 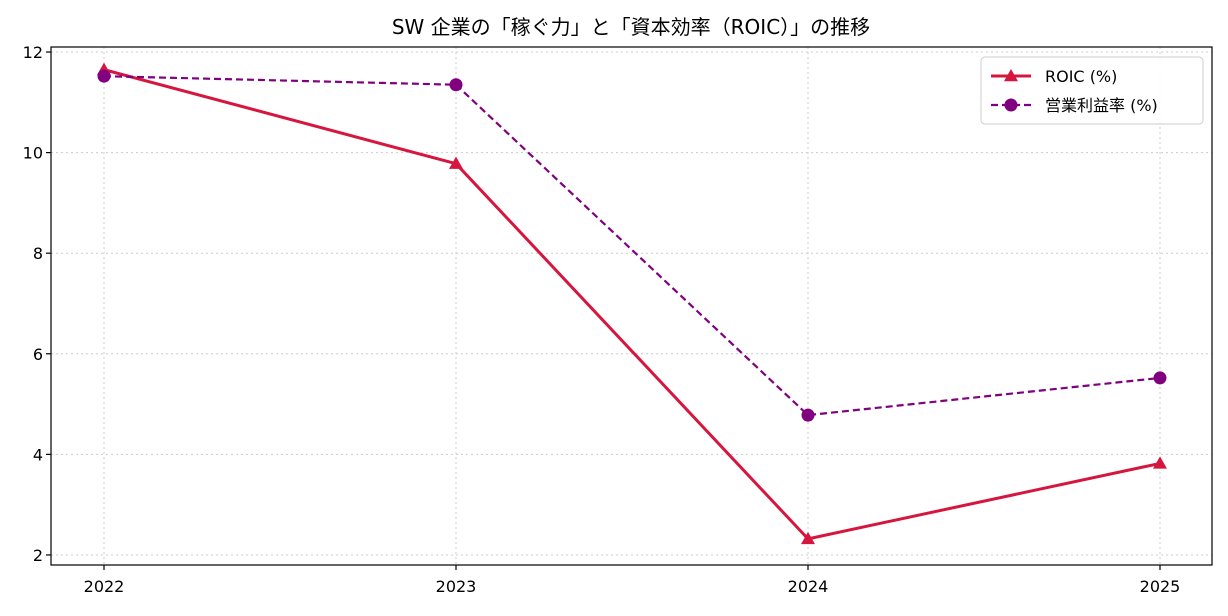 What do you see at coordinates (38, 354) in the screenshot?
I see `y-tick-label: 6` at bounding box center [38, 354].